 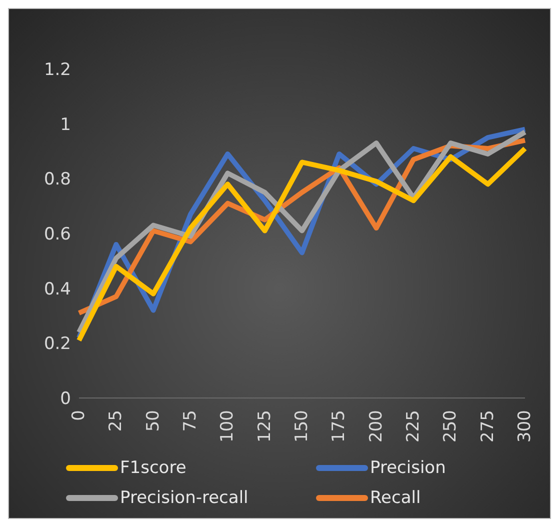 I want to click on y-tick-label: 0.8, so click(x=57, y=180).